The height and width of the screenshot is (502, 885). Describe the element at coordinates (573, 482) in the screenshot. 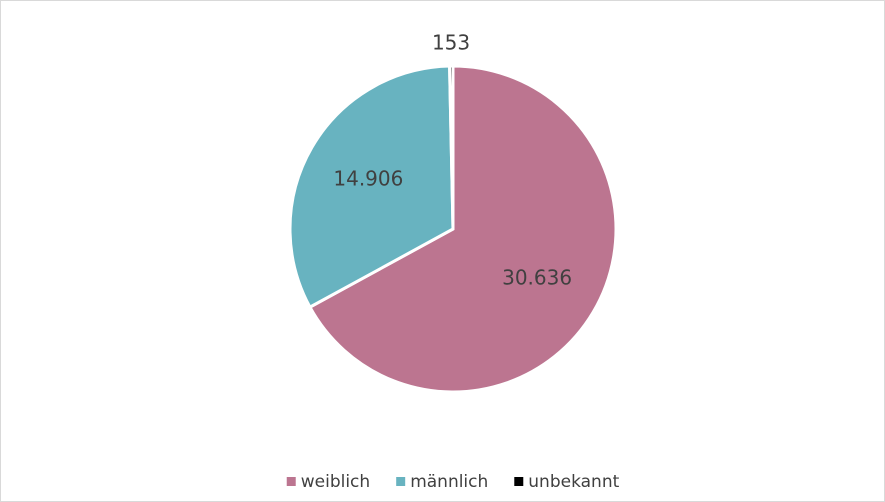

I see `legend-label: unbekannt` at that location.